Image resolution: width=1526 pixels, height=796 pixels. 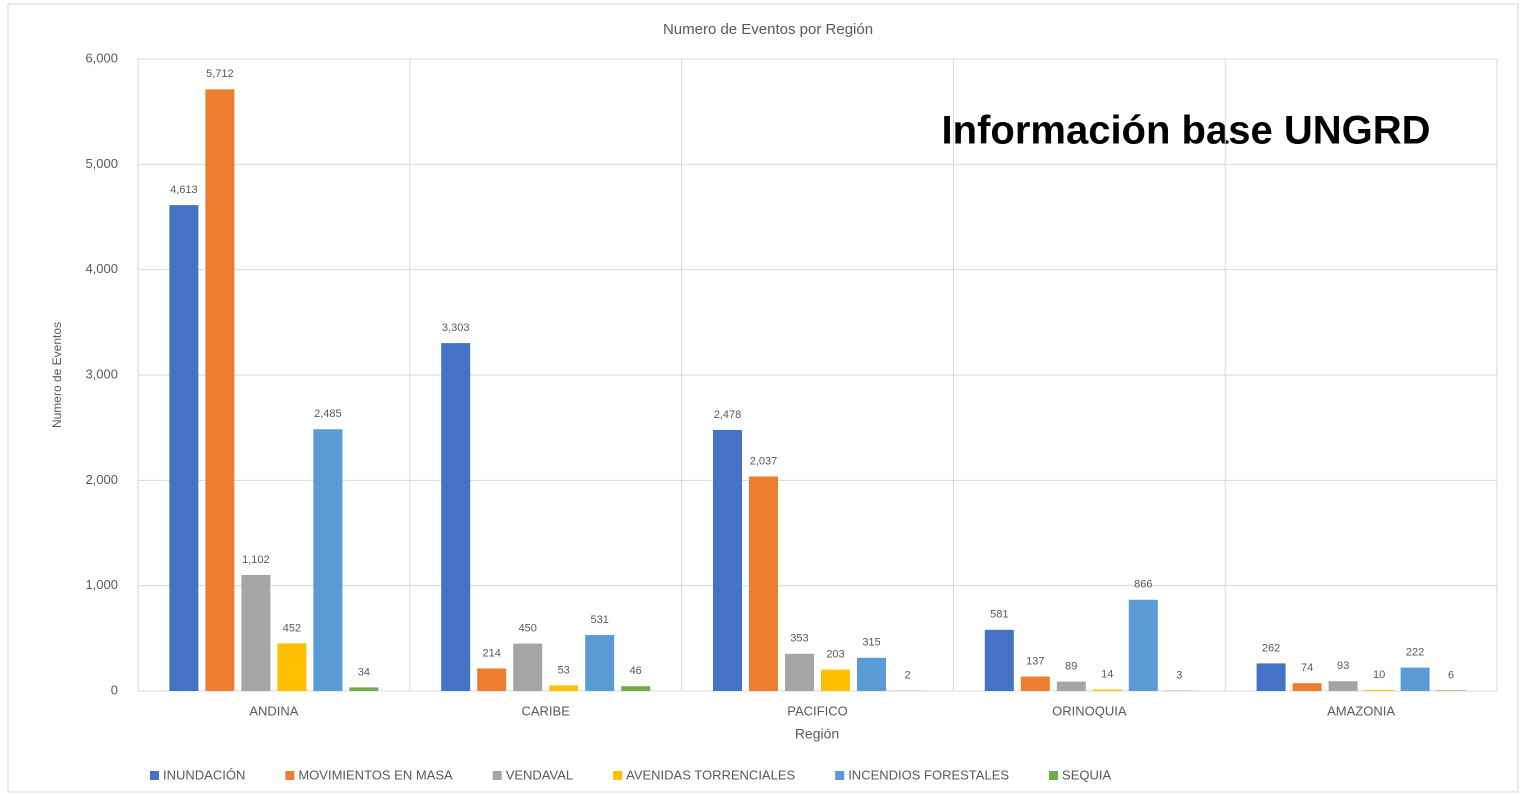 I want to click on y-tick-label: 0, so click(x=114, y=689).